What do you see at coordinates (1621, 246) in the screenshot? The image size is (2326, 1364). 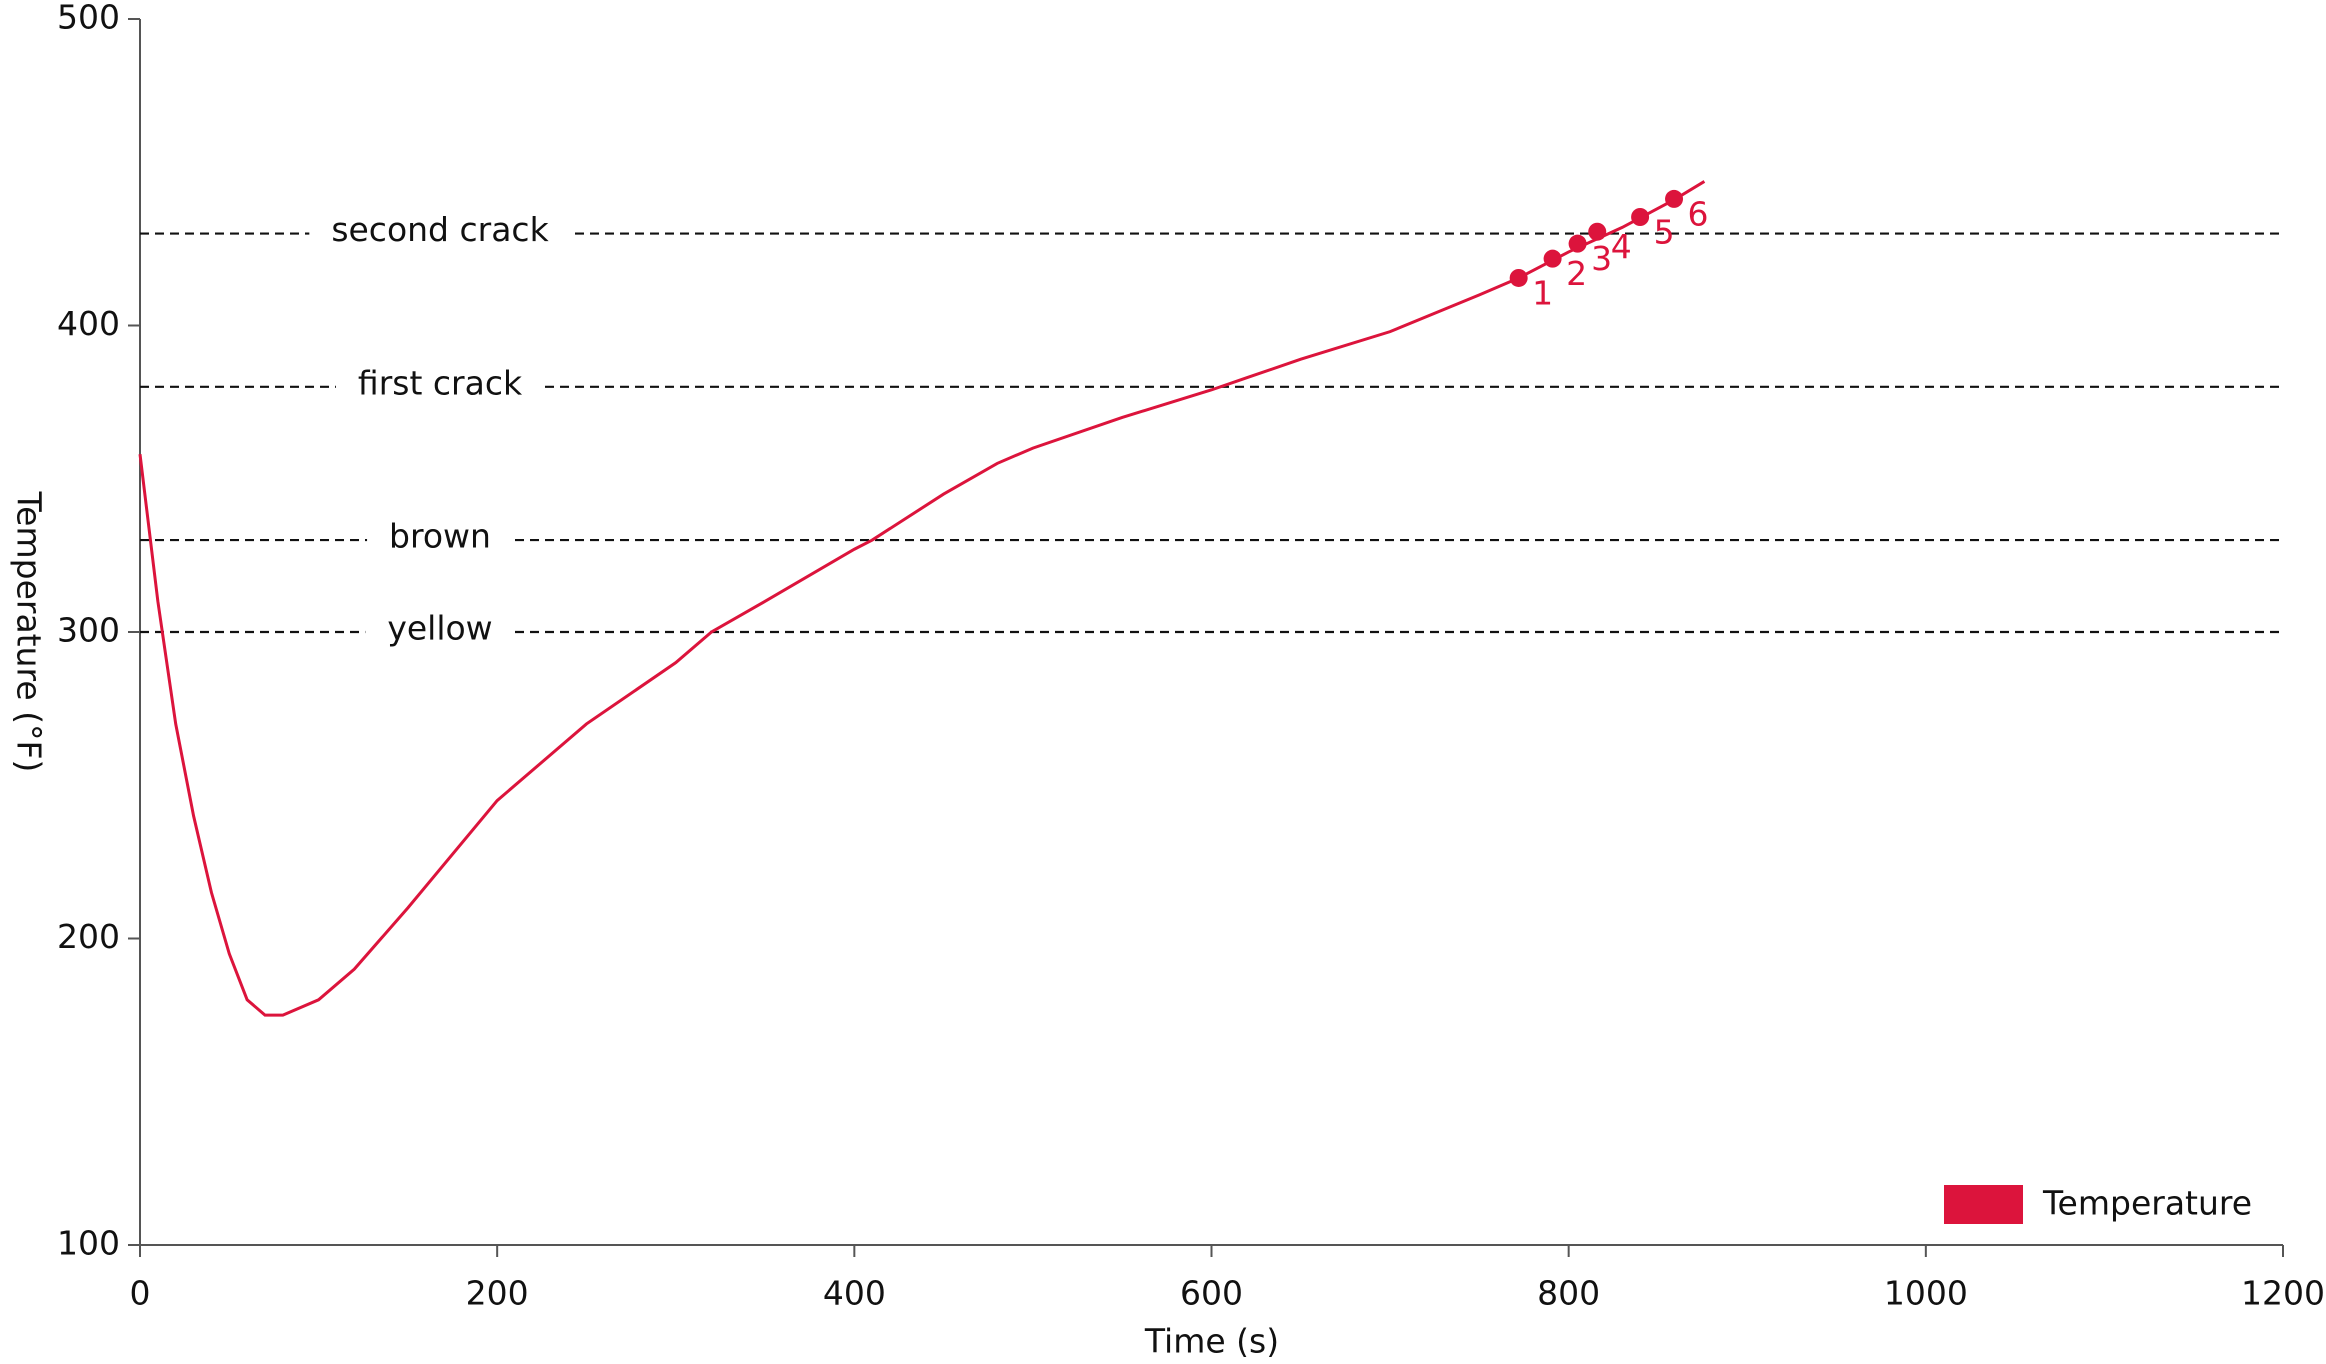 I see `event-label: 4` at bounding box center [1621, 246].